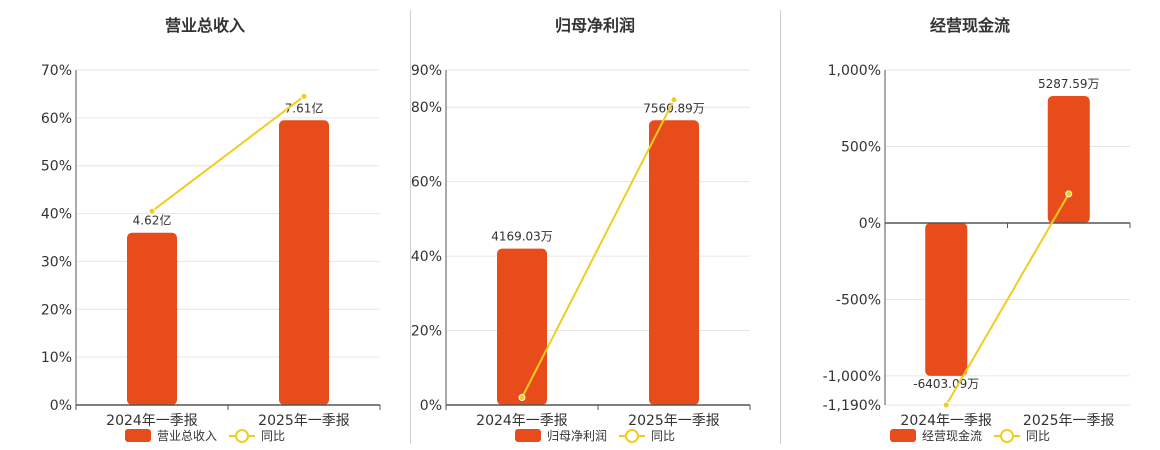 This screenshot has height=450, width=1160. What do you see at coordinates (204, 25) in the screenshot?
I see `chart-title: 营业总收入` at bounding box center [204, 25].